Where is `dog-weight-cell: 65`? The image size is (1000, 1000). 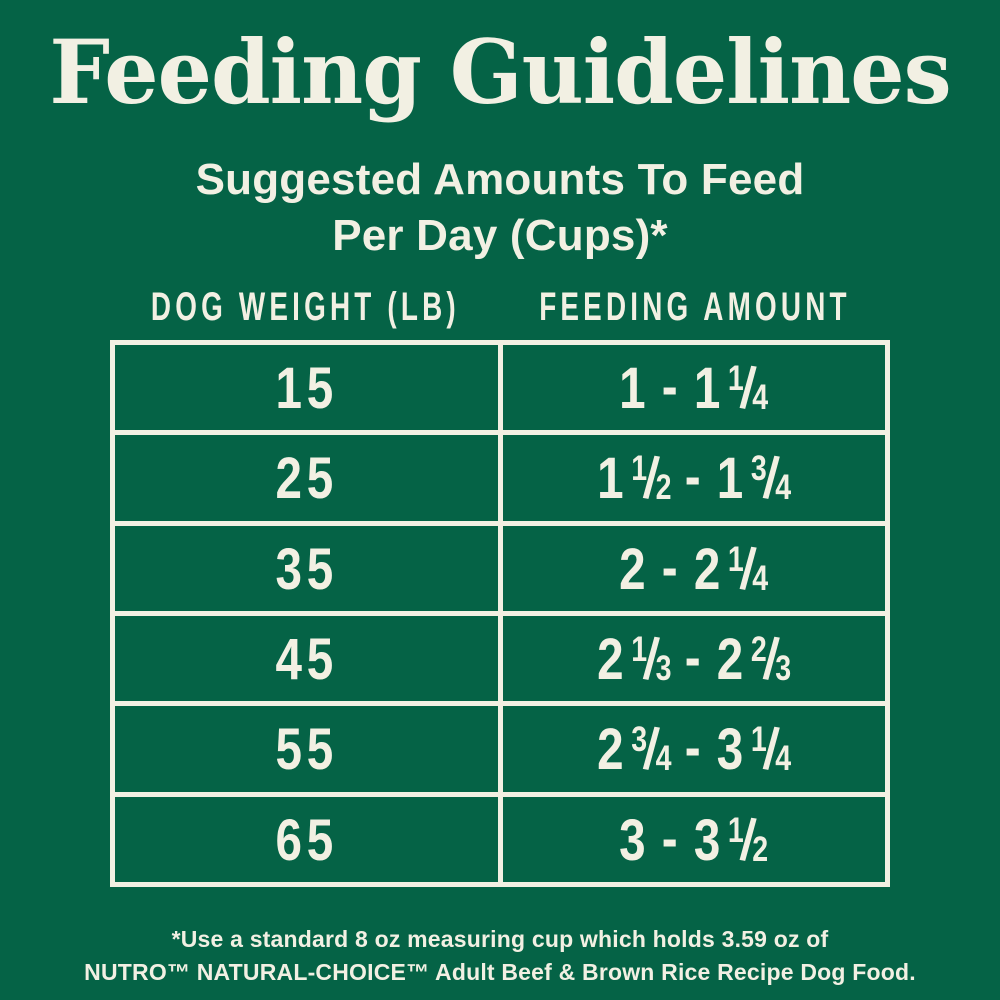
dog-weight-cell: 65 is located at coordinates (309, 839).